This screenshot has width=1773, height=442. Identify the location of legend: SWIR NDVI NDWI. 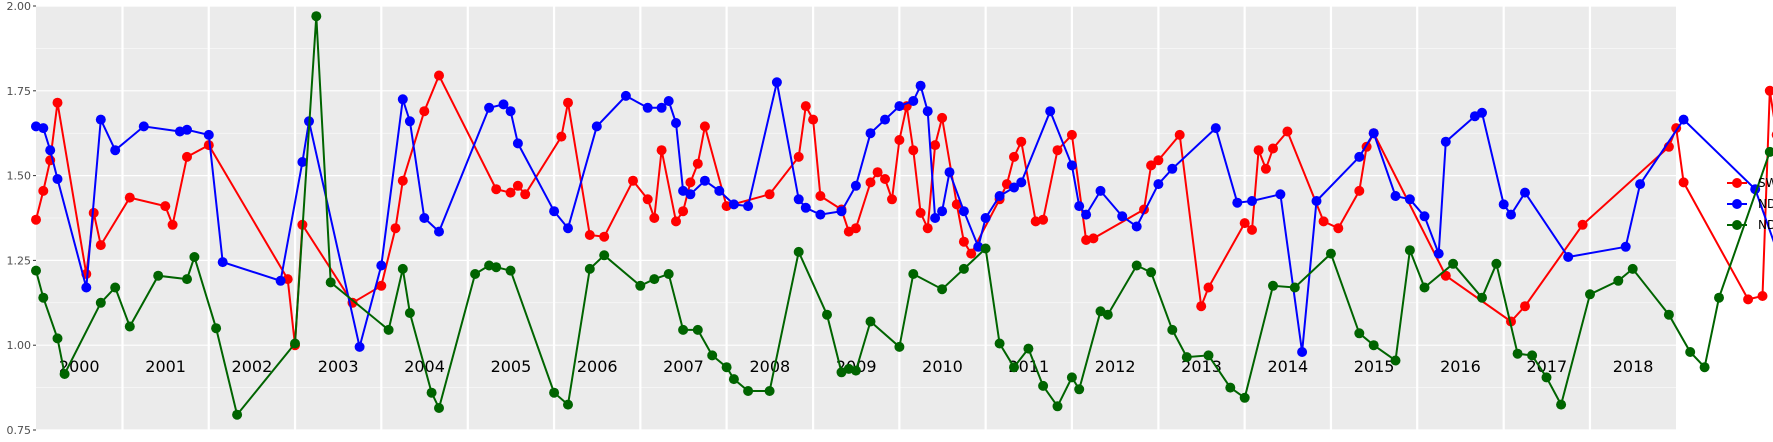
(1750, 204).